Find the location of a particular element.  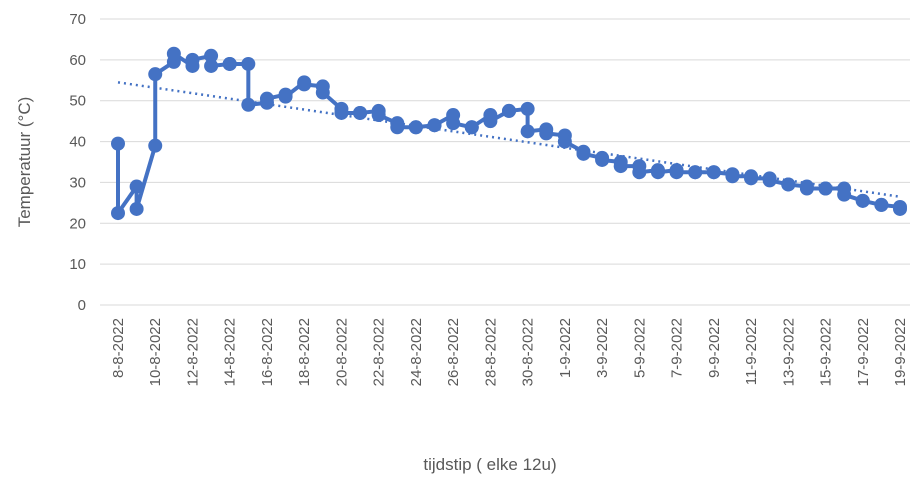

x-tick-label: 26-8-2022 is located at coordinates (453, 352).